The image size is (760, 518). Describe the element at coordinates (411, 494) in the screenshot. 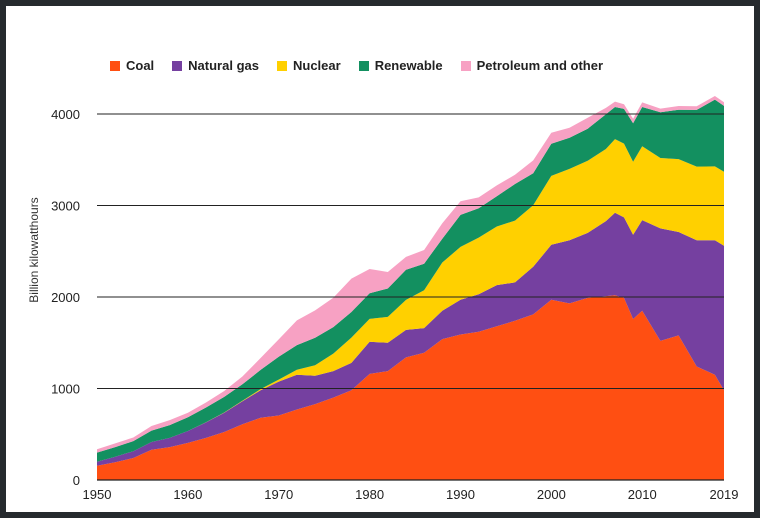

I see `x-tick-labels: 1950 1960 1970 1980 1990 2000 2010 2019` at that location.